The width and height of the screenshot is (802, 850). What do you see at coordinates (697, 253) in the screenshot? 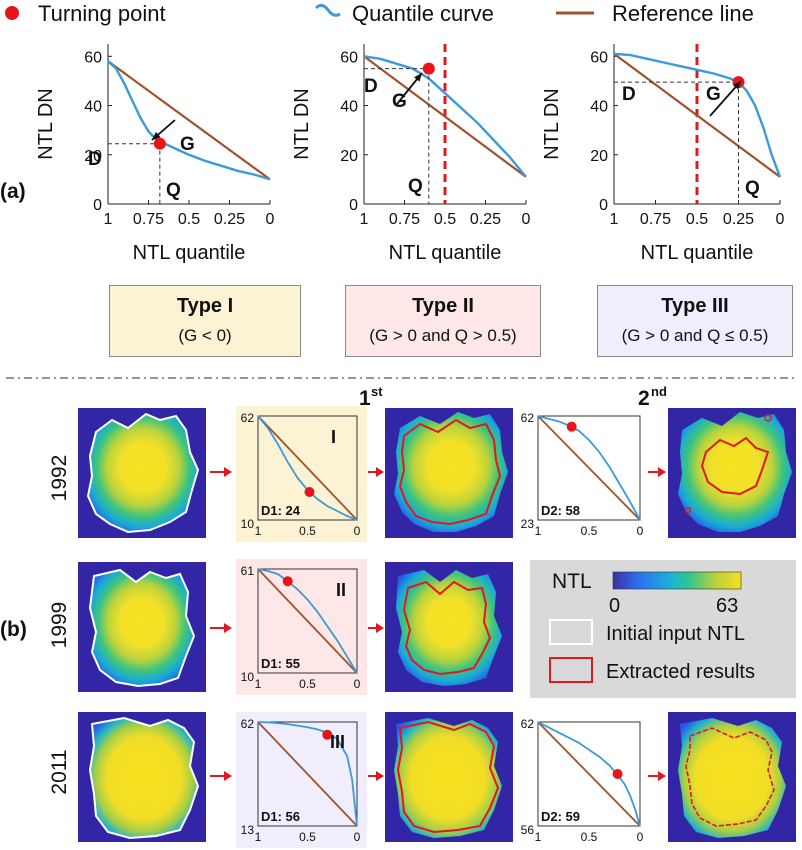
I see `x-axis-label: NTL quantile` at bounding box center [697, 253].